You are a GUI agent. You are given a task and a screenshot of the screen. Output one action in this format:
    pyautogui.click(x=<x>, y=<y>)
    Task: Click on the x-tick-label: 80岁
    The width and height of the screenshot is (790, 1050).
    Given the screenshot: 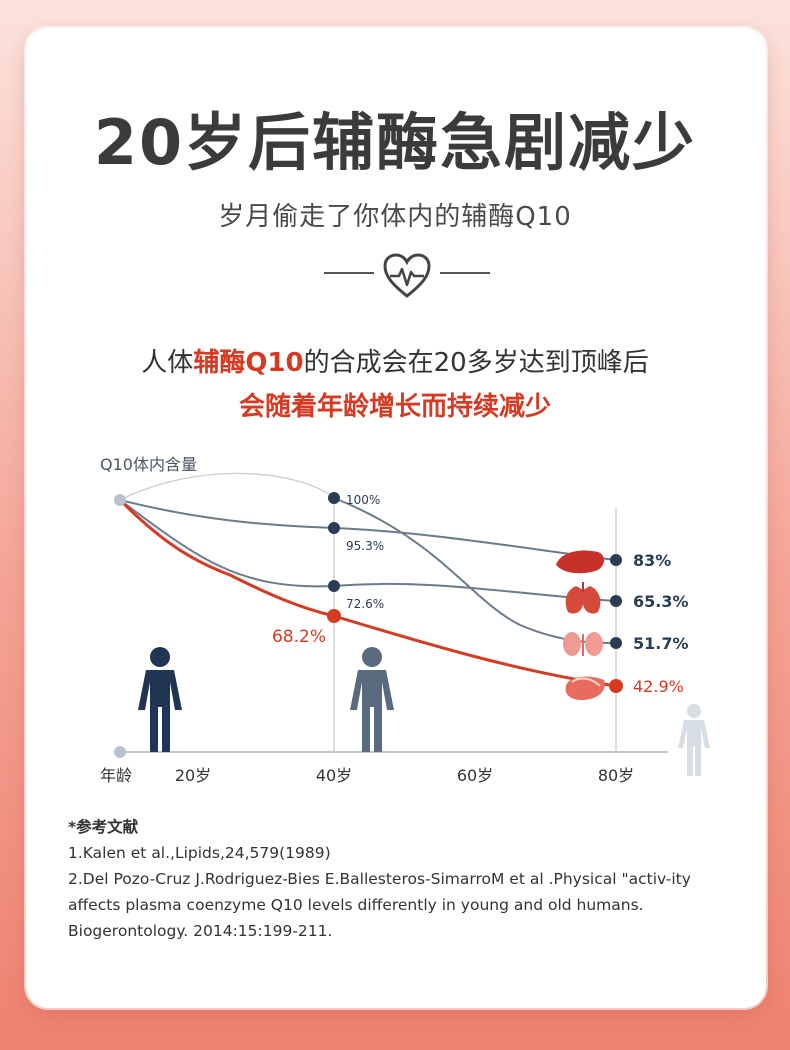 What is the action you would take?
    pyautogui.click(x=616, y=775)
    